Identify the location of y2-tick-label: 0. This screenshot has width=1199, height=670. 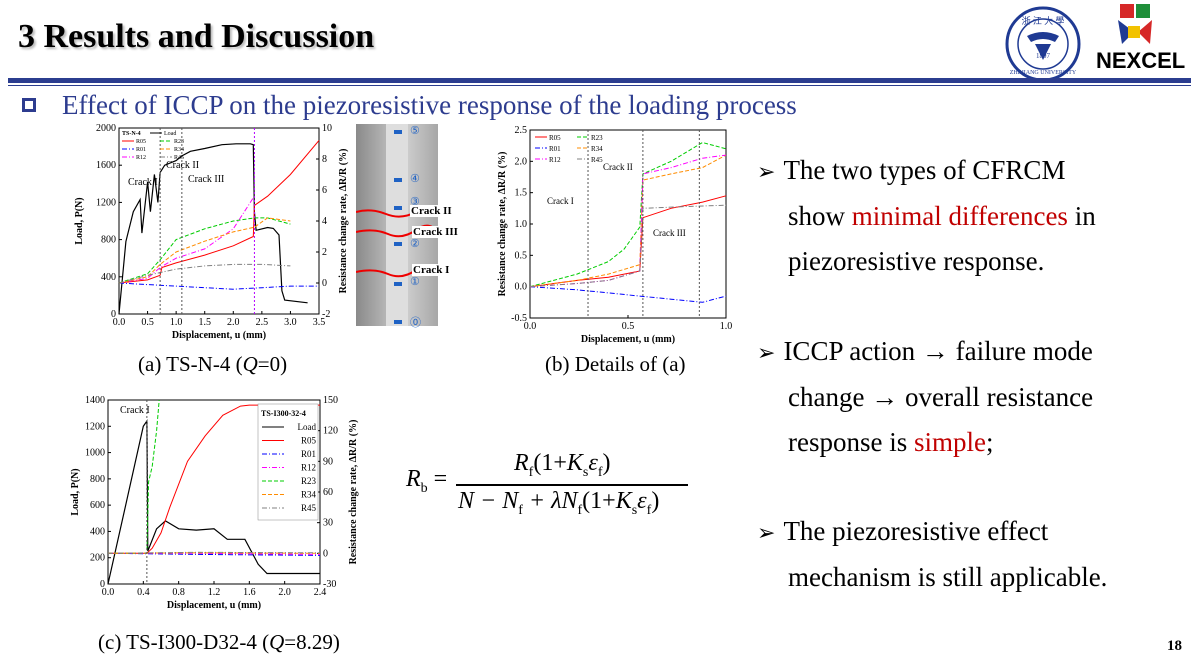
(325, 553).